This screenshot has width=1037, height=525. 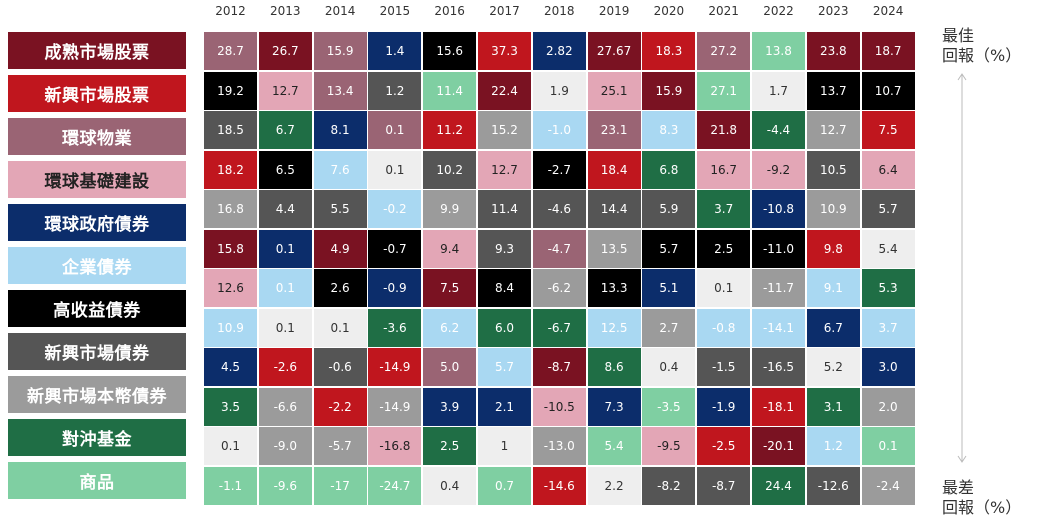 I want to click on return-cell: 5.4, so click(x=614, y=446).